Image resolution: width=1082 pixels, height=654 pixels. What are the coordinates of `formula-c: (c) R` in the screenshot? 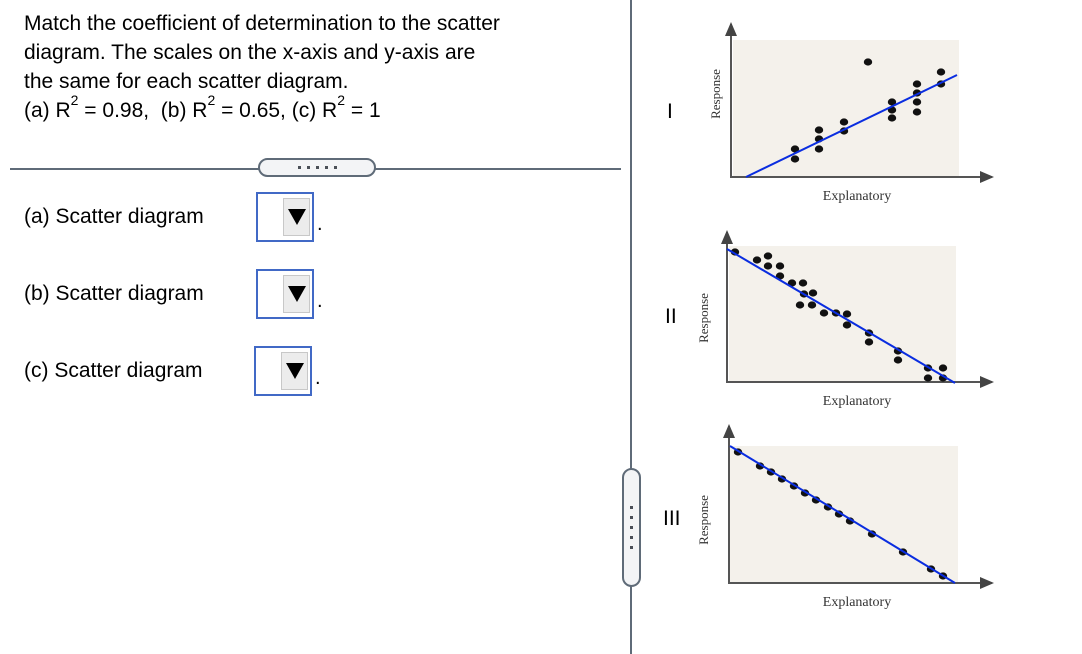 It's located at (314, 110).